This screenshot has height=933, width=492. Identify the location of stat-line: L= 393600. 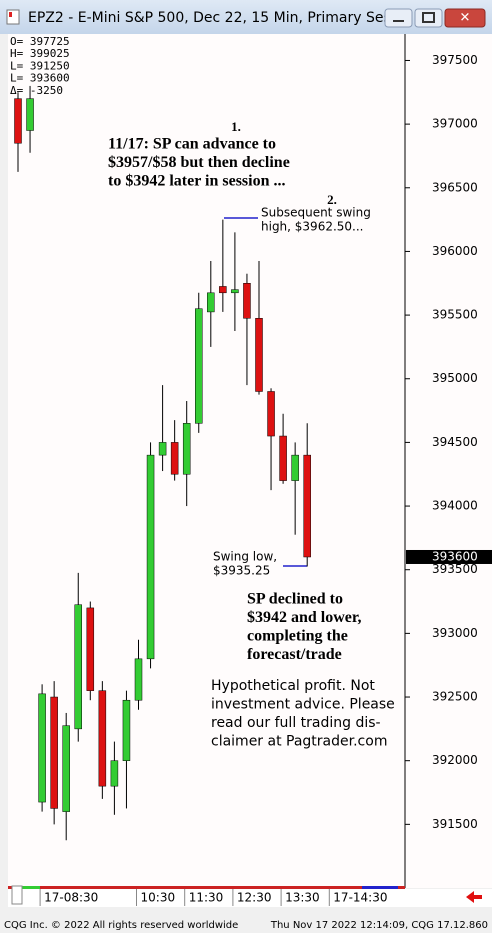
(40, 78).